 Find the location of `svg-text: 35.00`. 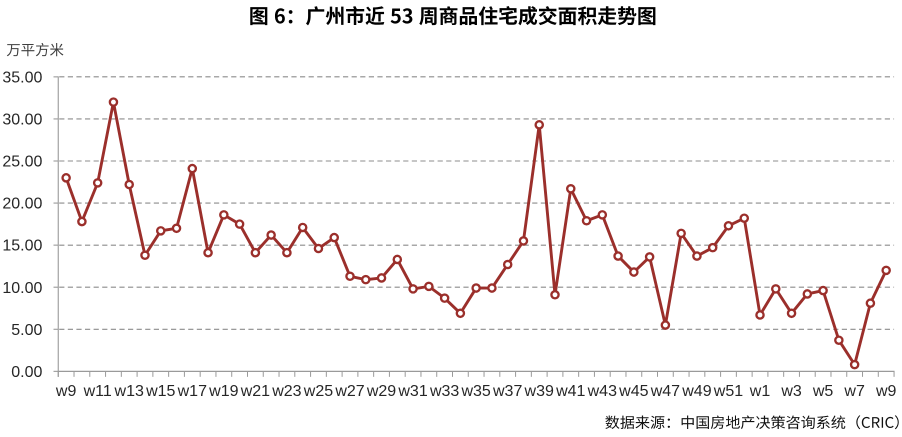

svg-text: 35.00 is located at coordinates (22, 77).